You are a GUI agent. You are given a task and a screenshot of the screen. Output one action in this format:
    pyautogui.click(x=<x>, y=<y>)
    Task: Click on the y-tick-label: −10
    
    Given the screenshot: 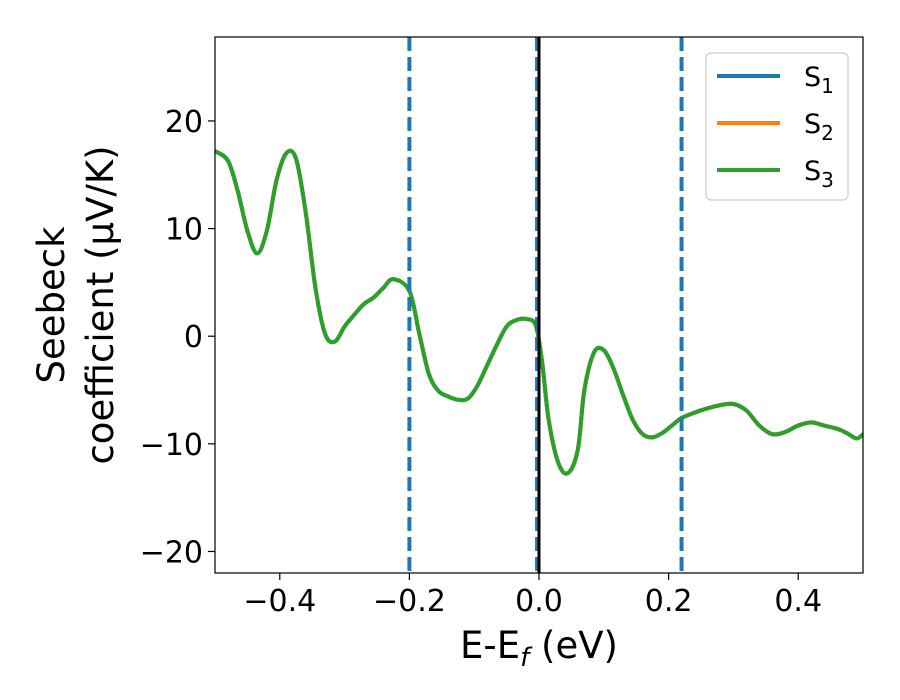 What is the action you would take?
    pyautogui.click(x=171, y=445)
    